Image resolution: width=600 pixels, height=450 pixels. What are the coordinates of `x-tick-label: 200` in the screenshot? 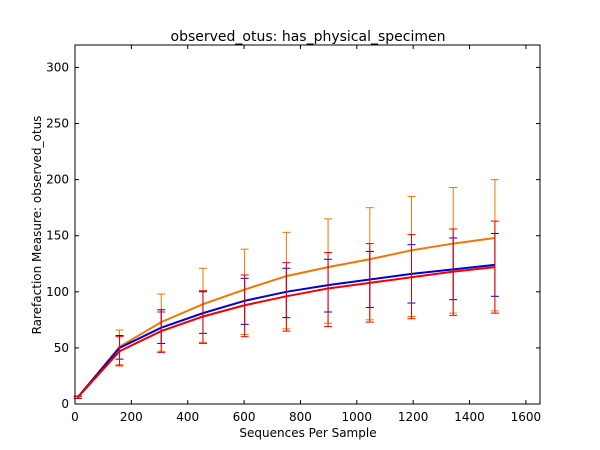 It's located at (131, 417).